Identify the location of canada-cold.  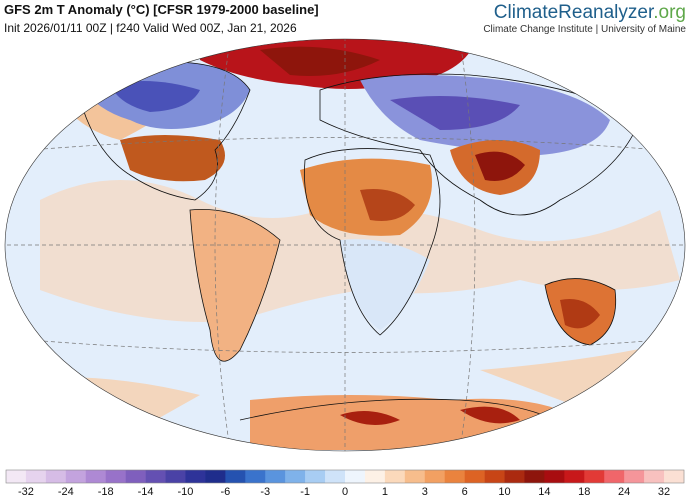
(155, 96).